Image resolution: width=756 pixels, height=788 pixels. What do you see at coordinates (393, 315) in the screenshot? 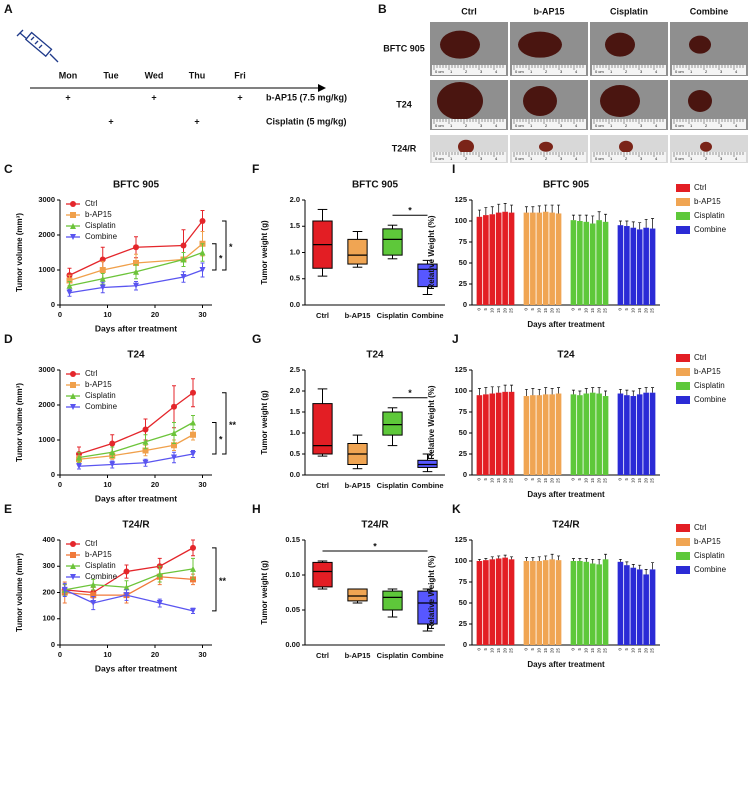
I see `x-tick-label: Cisplatin` at bounding box center [393, 315].